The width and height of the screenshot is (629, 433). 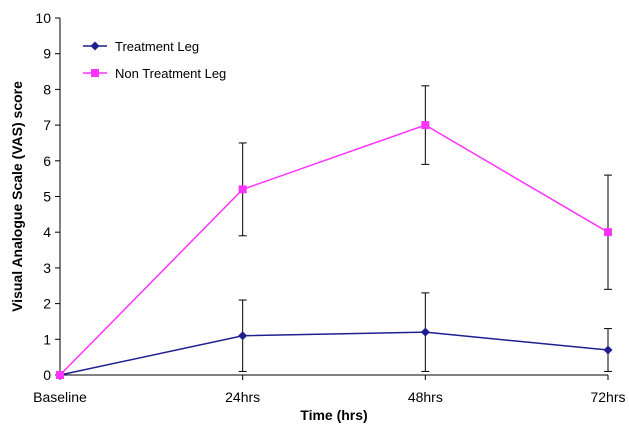 What do you see at coordinates (334, 353) in the screenshot?
I see `series-line` at bounding box center [334, 353].